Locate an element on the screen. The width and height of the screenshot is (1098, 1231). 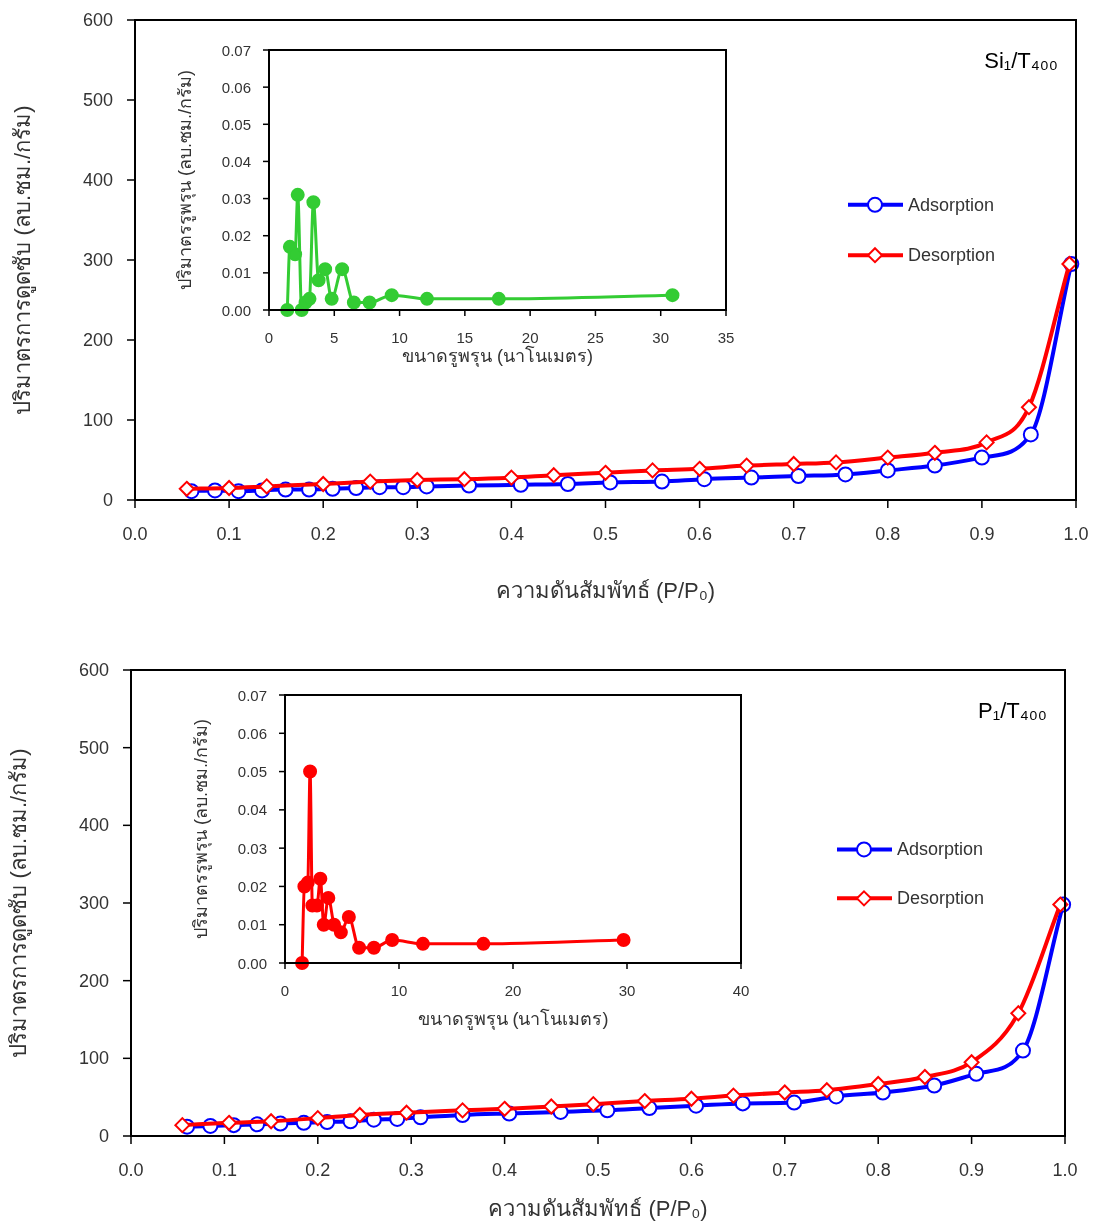
x-tick-label: 0.5 is located at coordinates (605, 534).